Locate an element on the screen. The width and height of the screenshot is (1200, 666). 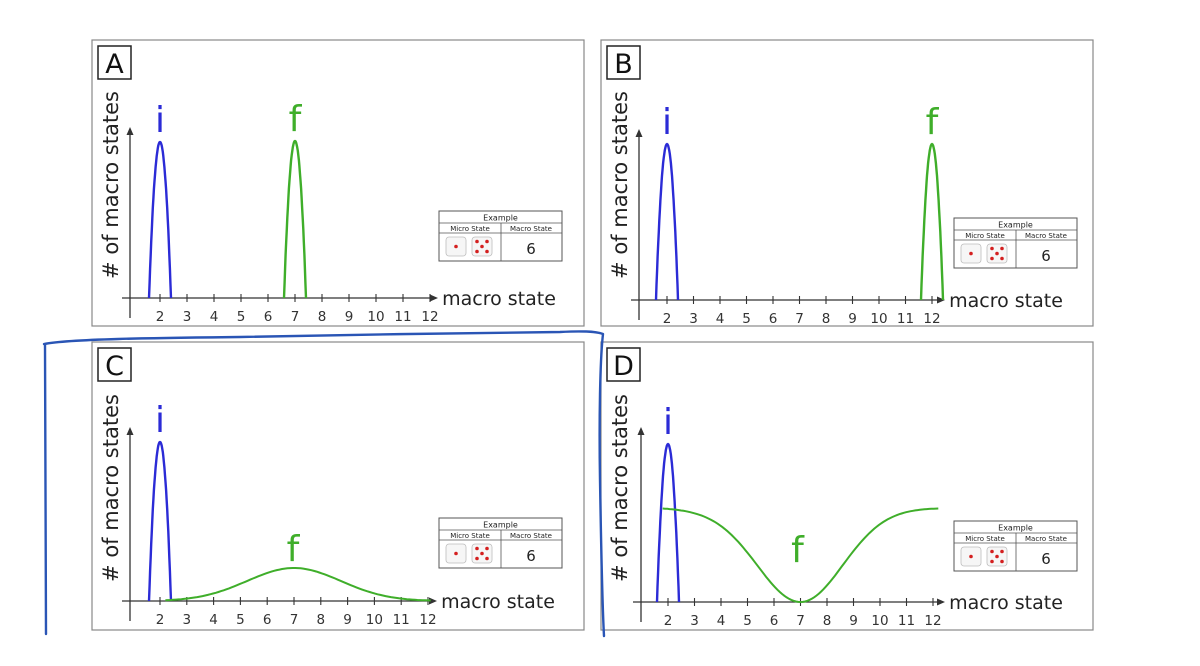
panel-letter: D is located at coordinates (623, 366).